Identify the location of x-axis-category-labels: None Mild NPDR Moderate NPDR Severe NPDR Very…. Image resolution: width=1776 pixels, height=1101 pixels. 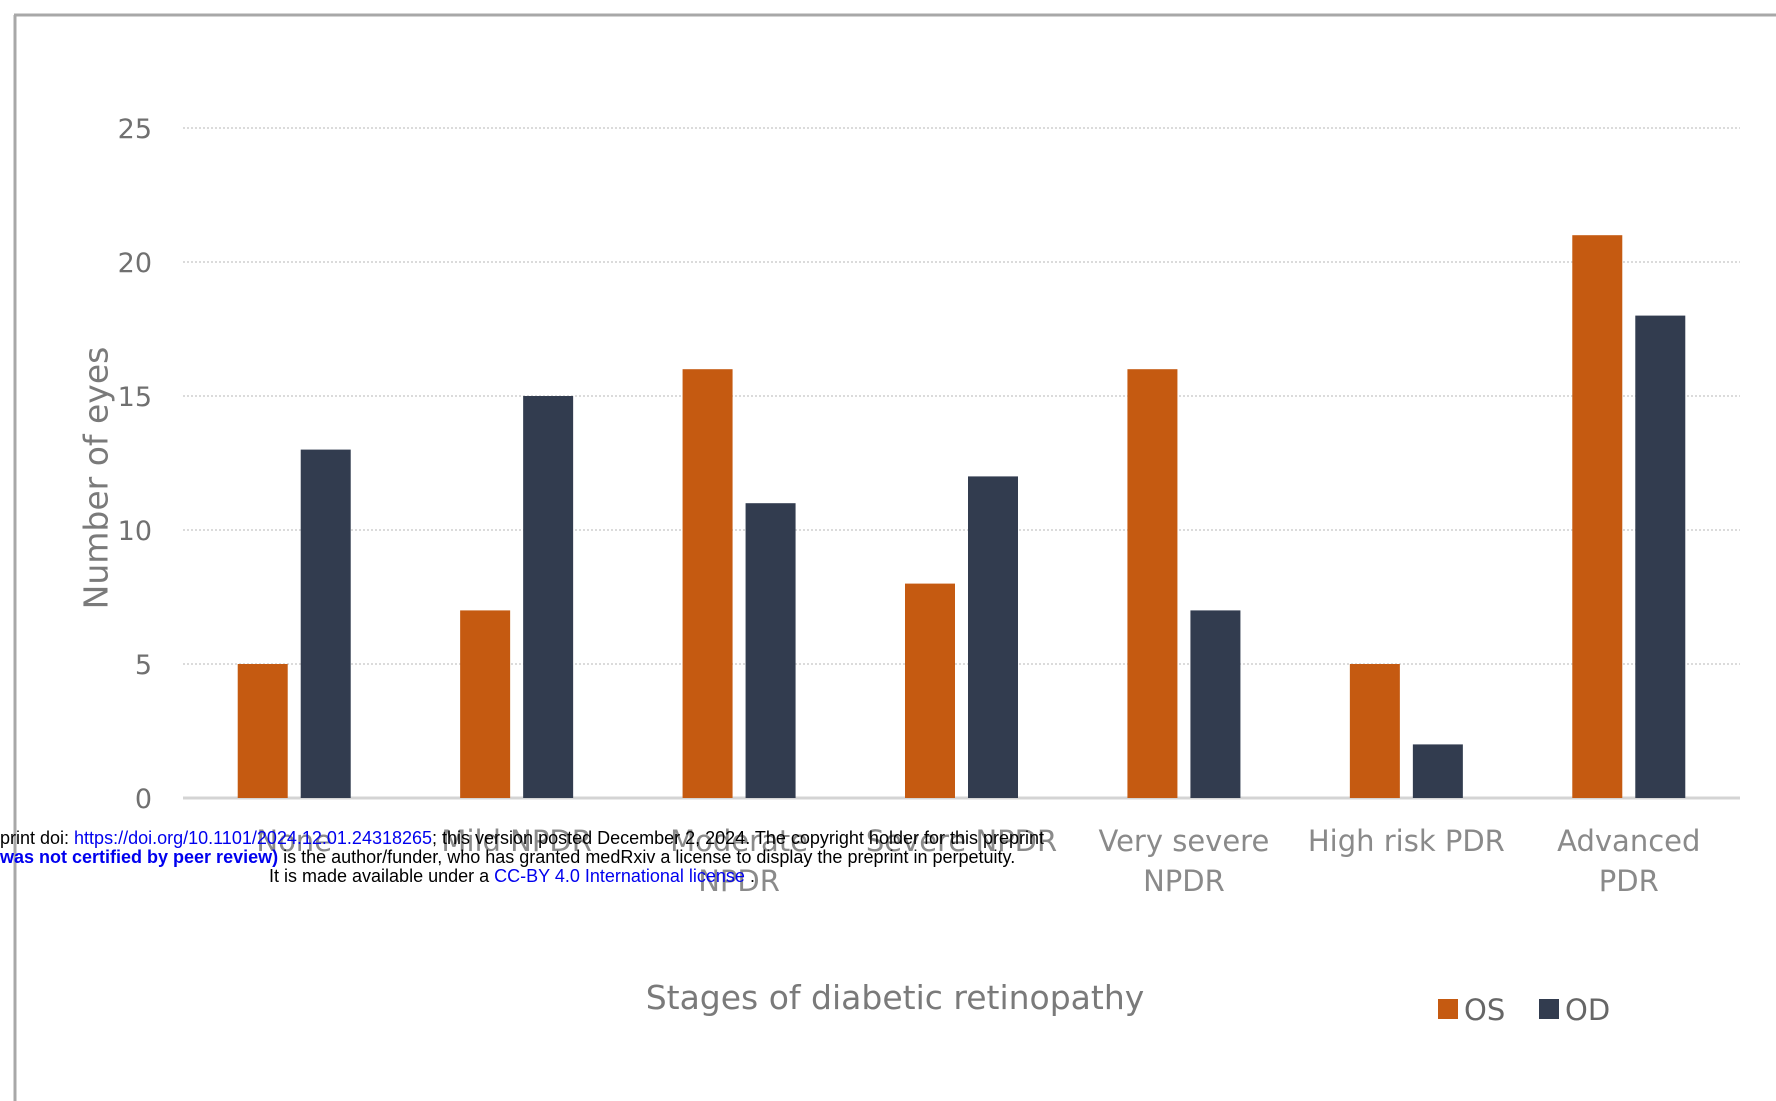
(978, 861).